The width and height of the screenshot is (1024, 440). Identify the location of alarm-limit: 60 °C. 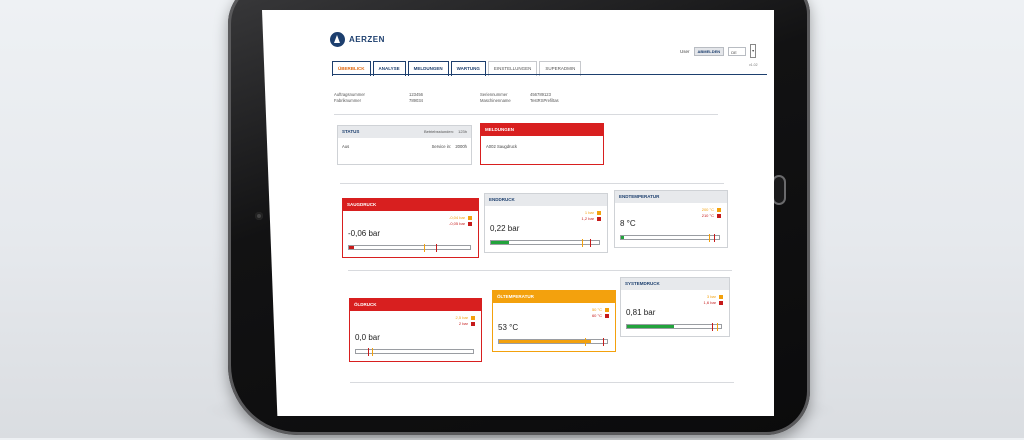
(600, 316).